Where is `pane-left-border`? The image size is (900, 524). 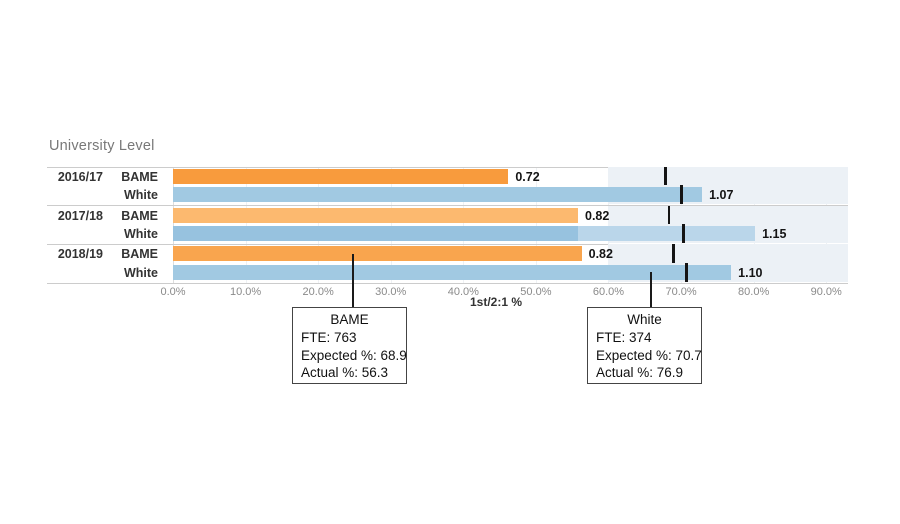 pane-left-border is located at coordinates (173, 225).